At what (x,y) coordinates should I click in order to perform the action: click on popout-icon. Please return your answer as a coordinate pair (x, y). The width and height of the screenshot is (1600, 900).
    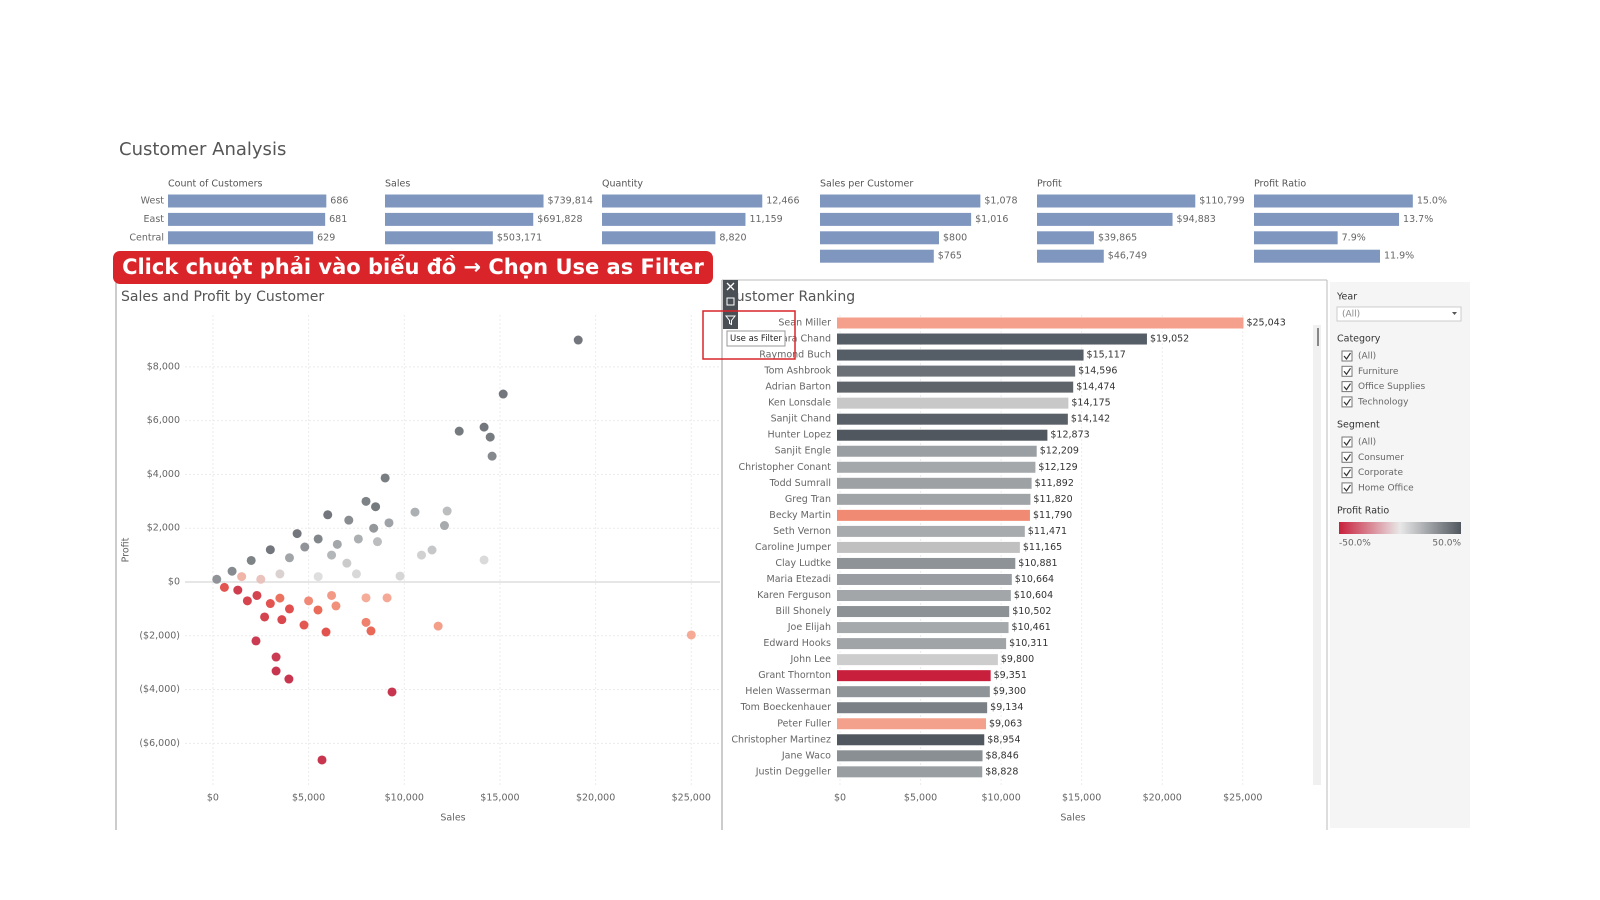
    Looking at the image, I should click on (730, 301).